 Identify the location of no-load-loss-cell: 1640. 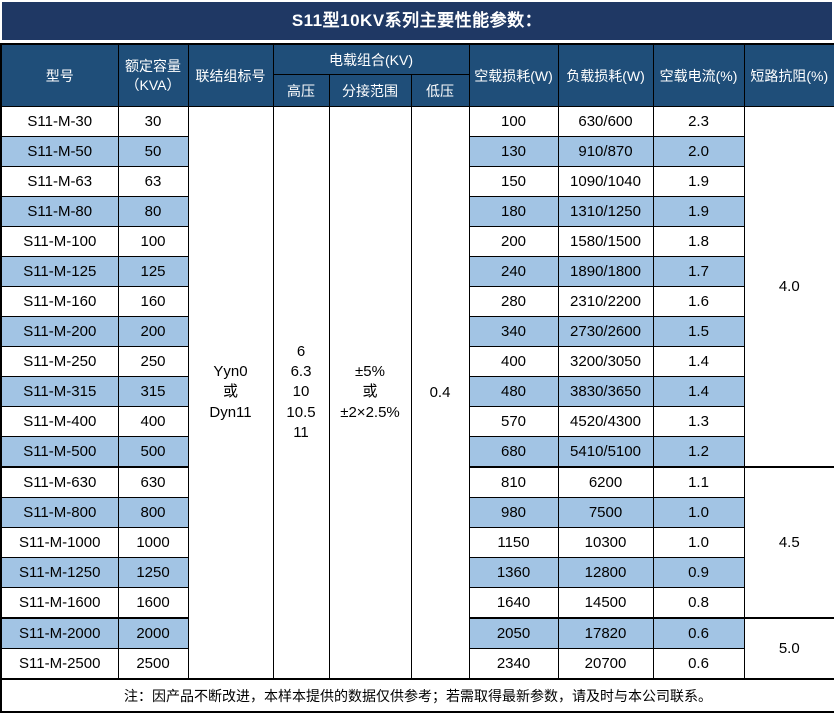
(513, 603).